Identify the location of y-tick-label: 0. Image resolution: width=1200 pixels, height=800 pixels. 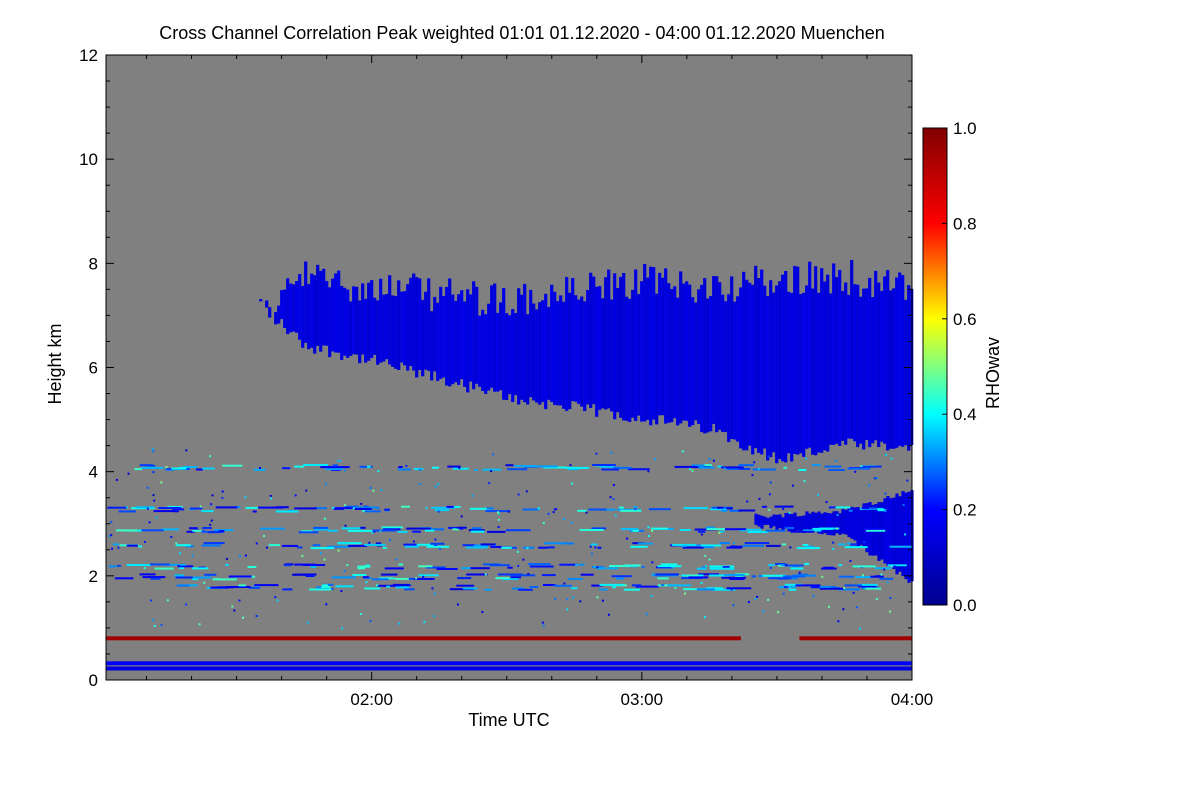
(93, 680).